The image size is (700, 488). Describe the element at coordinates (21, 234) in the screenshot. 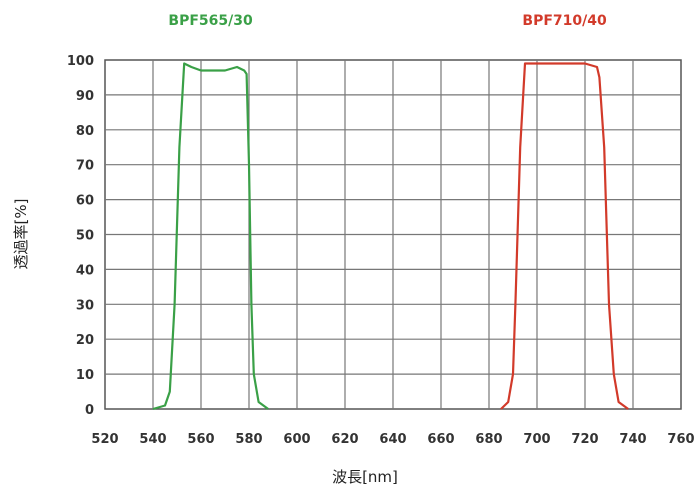

I see `y-axis-title: 透過率[%]` at that location.